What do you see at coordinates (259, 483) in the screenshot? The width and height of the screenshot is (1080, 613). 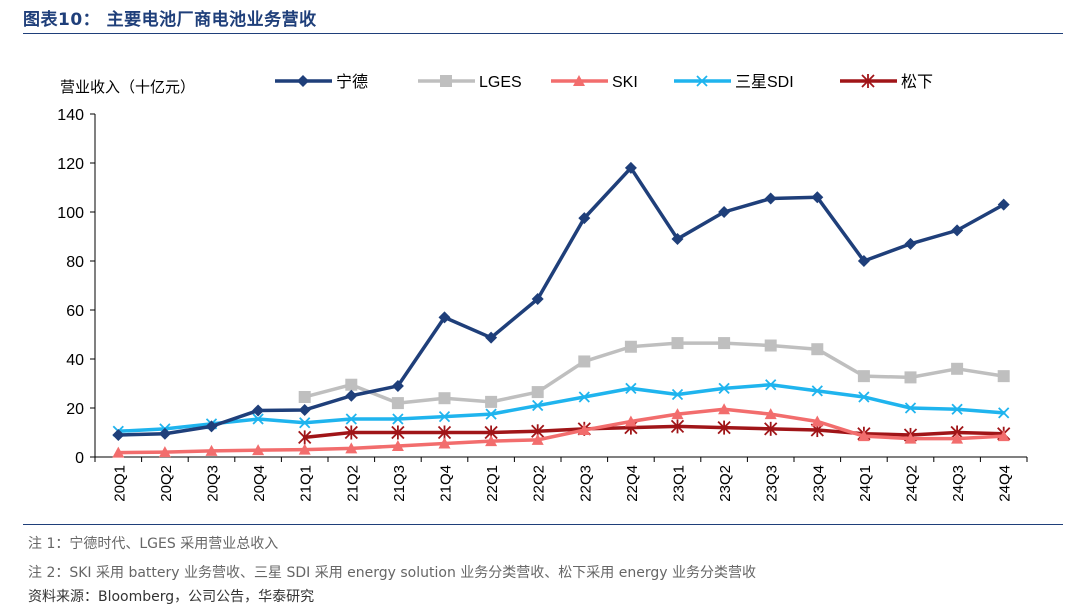 I see `x-tick-label: 20Q4` at bounding box center [259, 483].